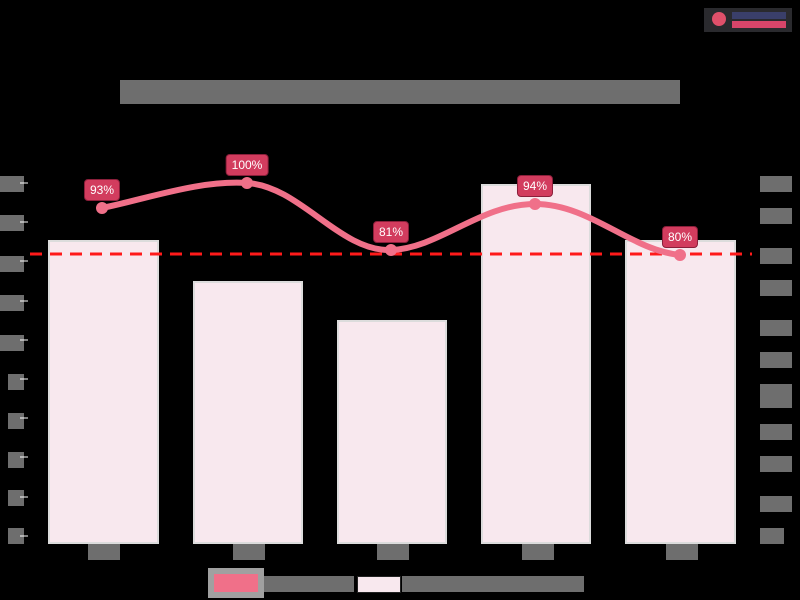 This screenshot has height=600, width=800. What do you see at coordinates (379, 584) in the screenshot?
I see `legend-bar-swatch` at bounding box center [379, 584].